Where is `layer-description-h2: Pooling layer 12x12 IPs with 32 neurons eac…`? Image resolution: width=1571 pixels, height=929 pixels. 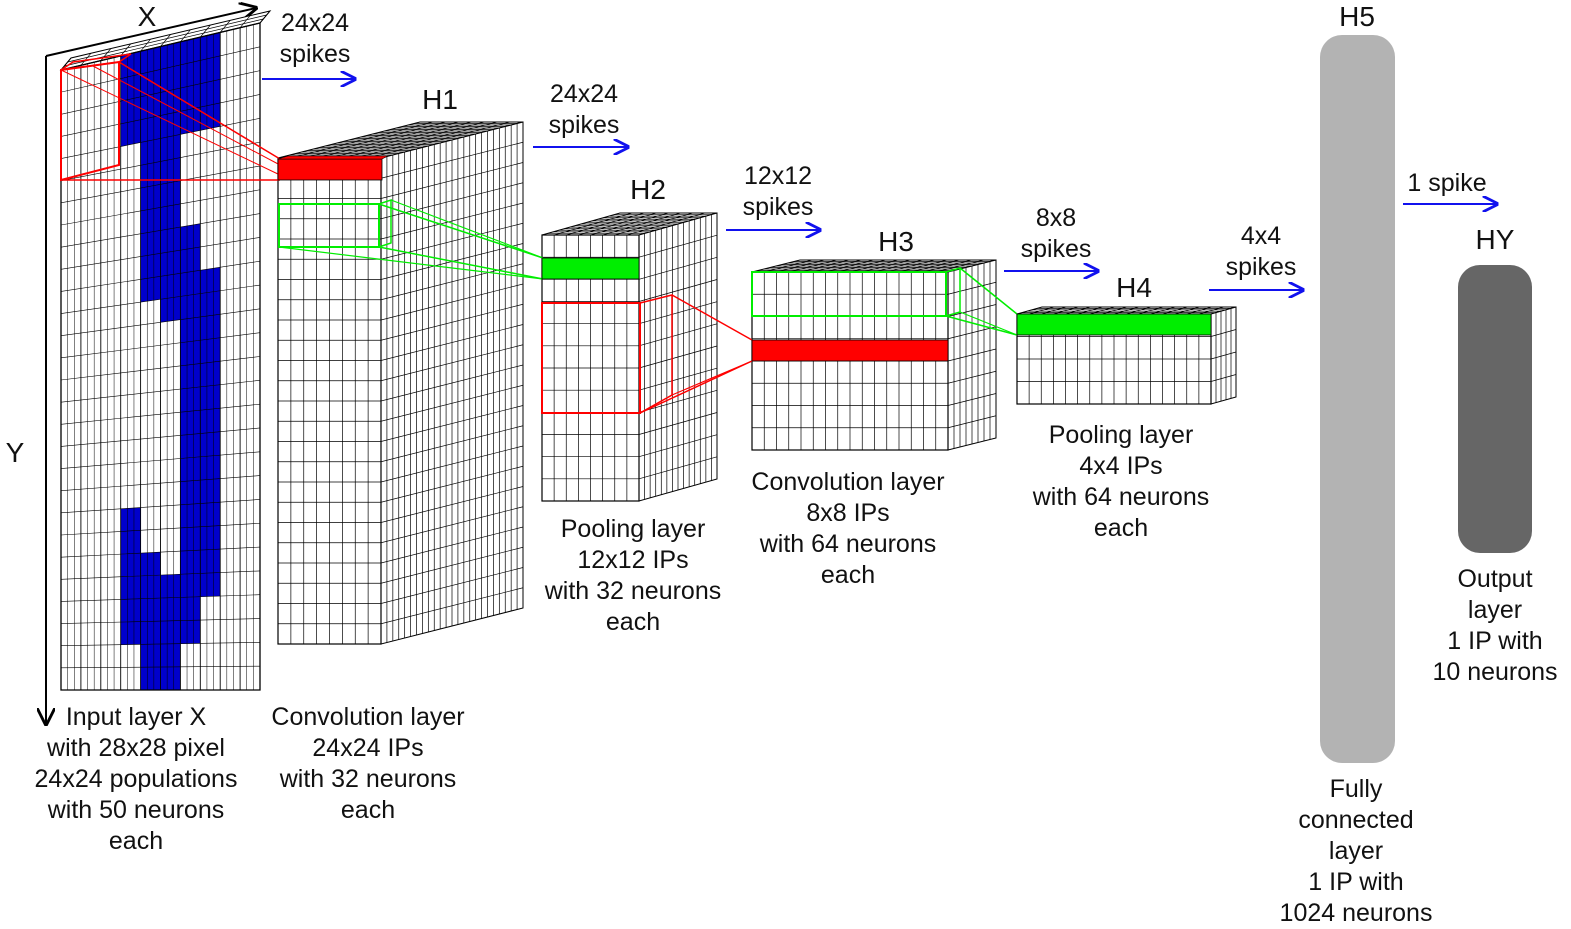 layer-description-h2: Pooling layer 12x12 IPs with 32 neurons eac… is located at coordinates (633, 575).